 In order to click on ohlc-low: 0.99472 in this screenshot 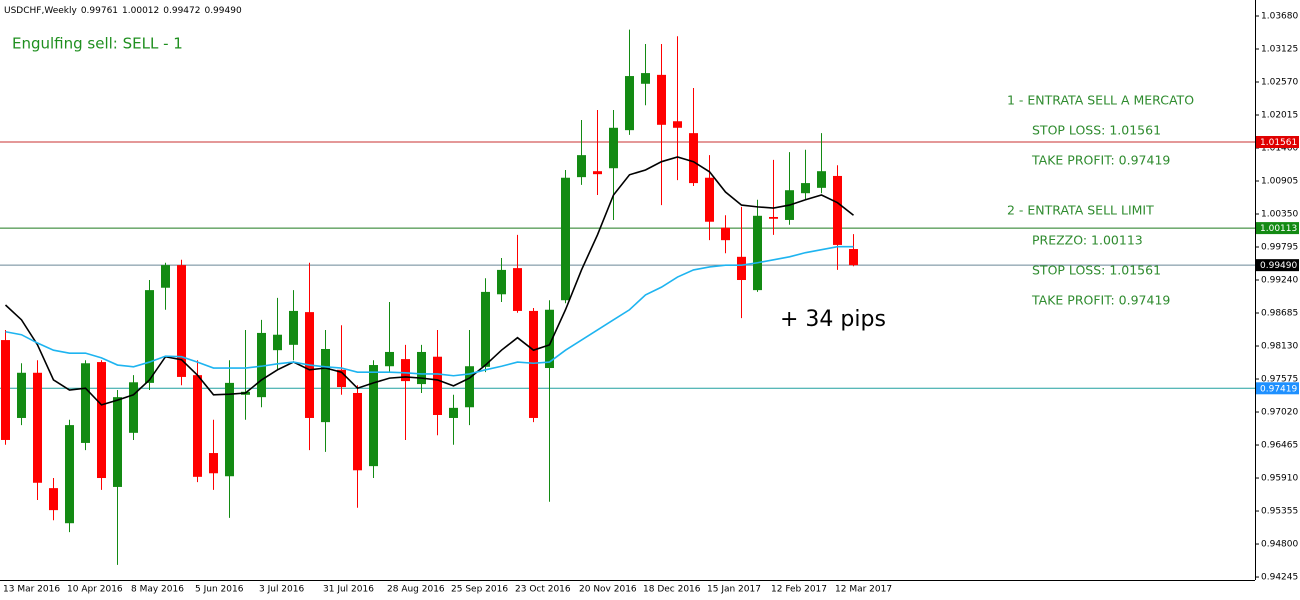, I will do `click(181, 11)`.